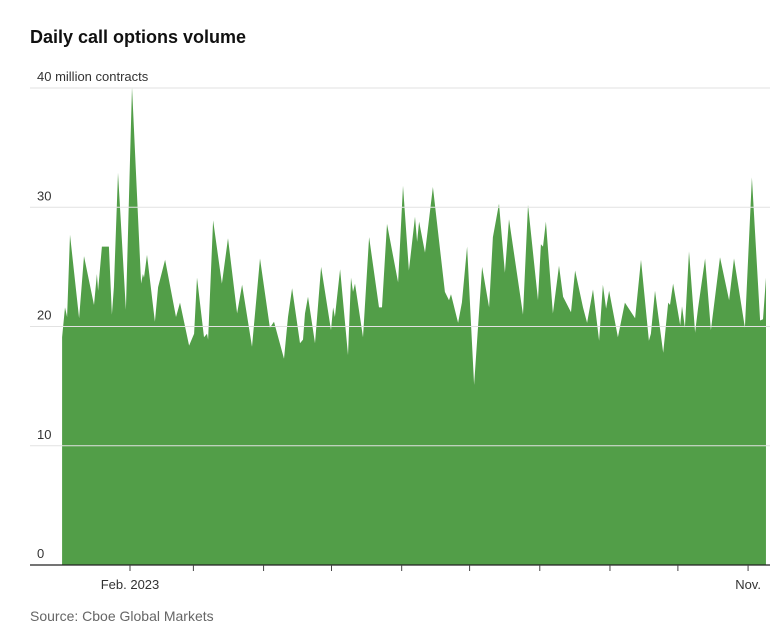  What do you see at coordinates (138, 37) in the screenshot?
I see `chart-title: Daily call options volume` at bounding box center [138, 37].